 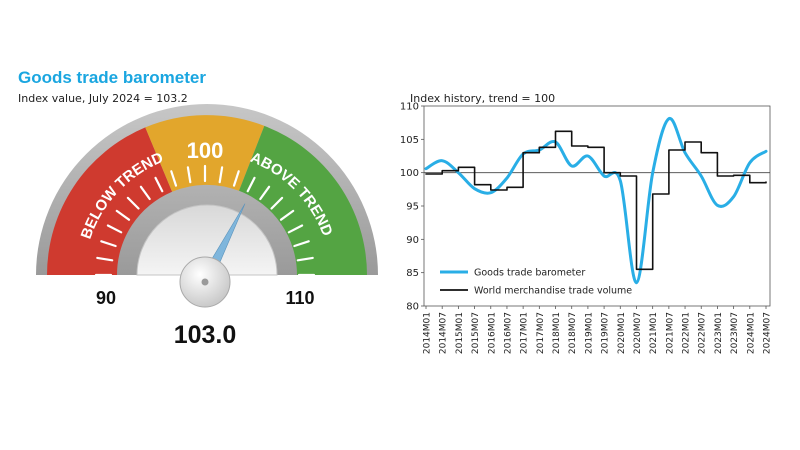 What do you see at coordinates (768, 333) in the screenshot?
I see `x-tick-label: 2024M07` at bounding box center [768, 333].